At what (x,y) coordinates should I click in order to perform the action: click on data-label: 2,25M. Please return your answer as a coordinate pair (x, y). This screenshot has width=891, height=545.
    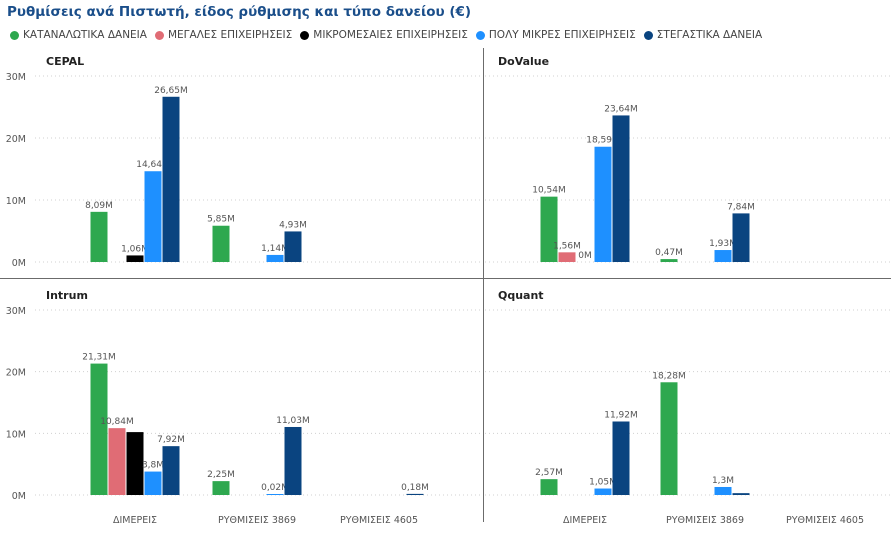
    Looking at the image, I should click on (221, 475).